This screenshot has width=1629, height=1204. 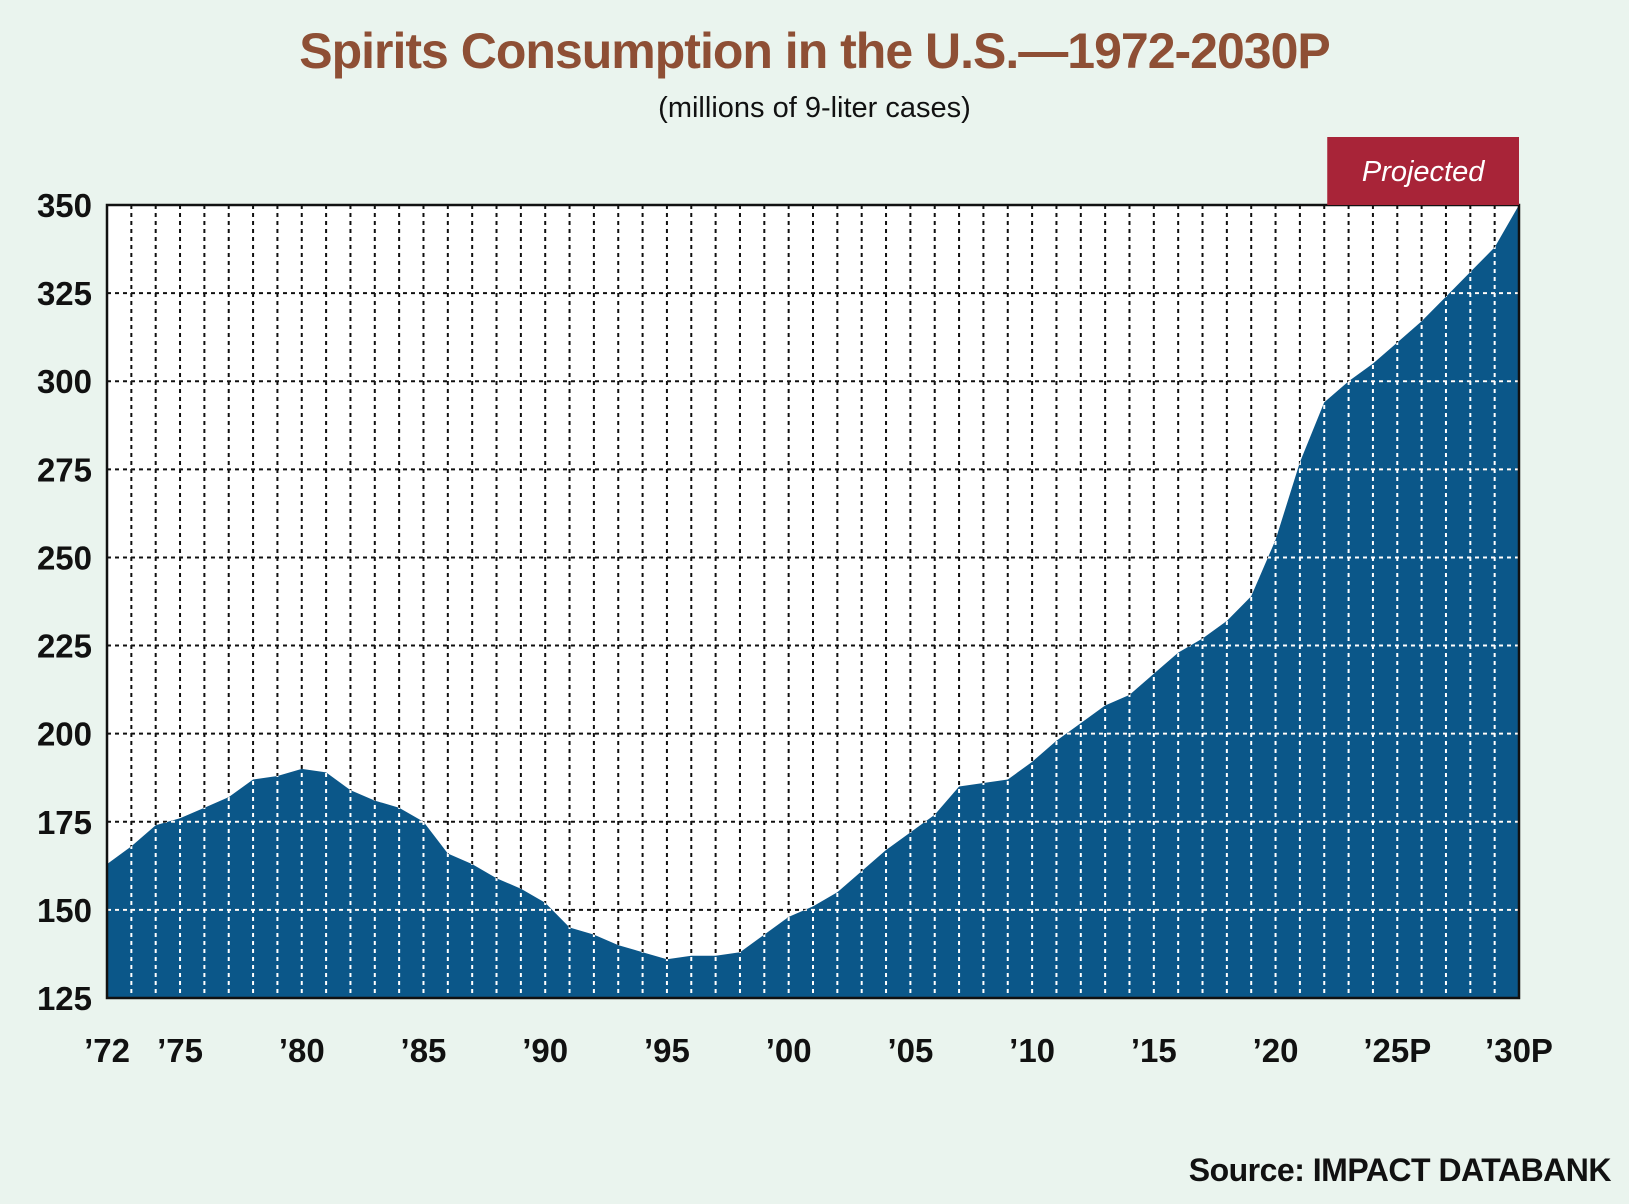 I want to click on projected-badge: Projected, so click(x=1423, y=171).